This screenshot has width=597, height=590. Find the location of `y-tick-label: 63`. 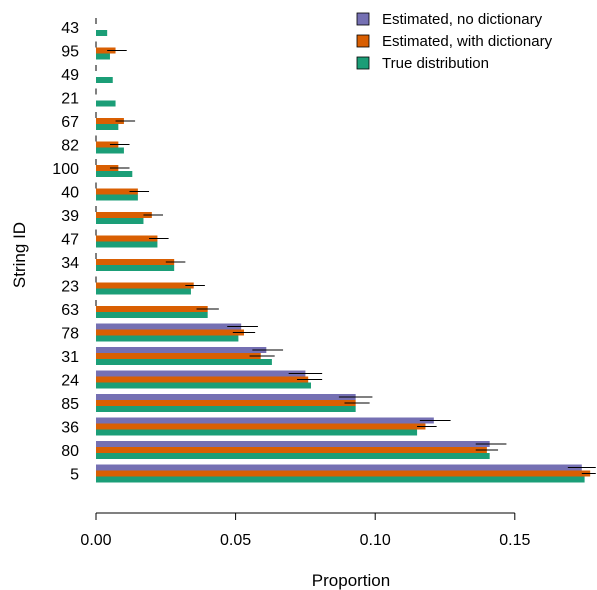

y-tick-label: 63 is located at coordinates (70, 310).